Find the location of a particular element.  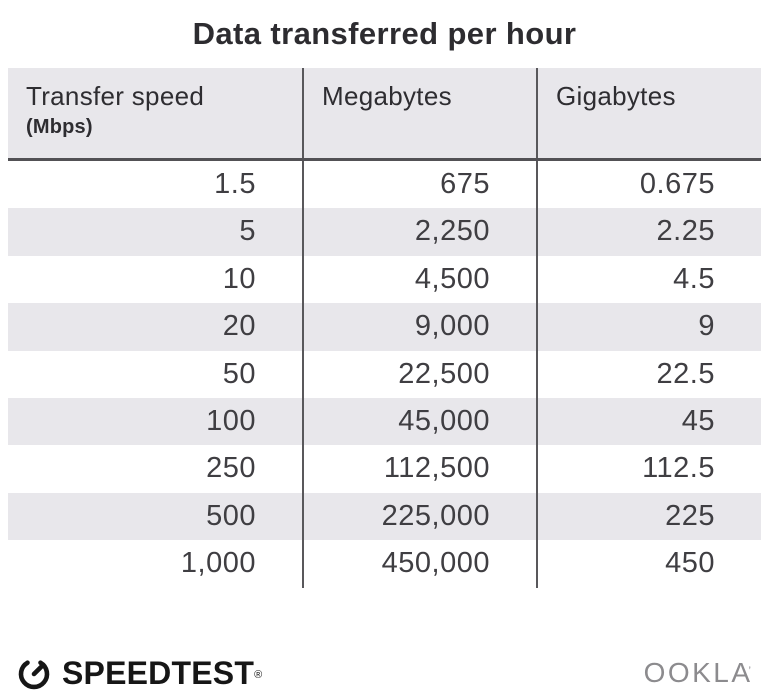

speedtest-wordmark: SPEEDTEST® is located at coordinates (162, 673).